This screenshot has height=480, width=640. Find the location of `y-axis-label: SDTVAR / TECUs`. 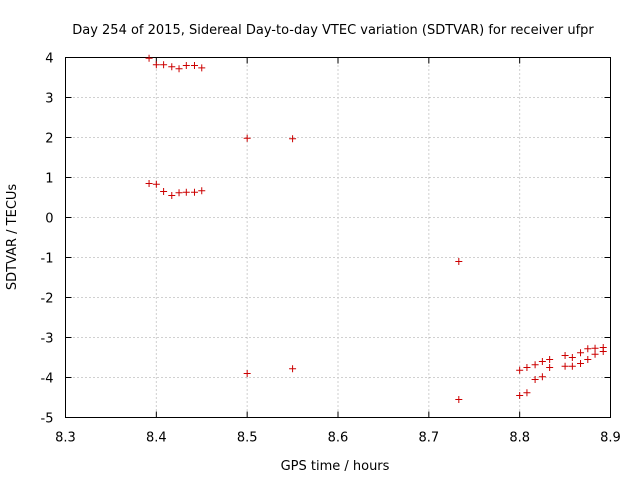

y-axis-label: SDTVAR / TECUs is located at coordinates (12, 237).